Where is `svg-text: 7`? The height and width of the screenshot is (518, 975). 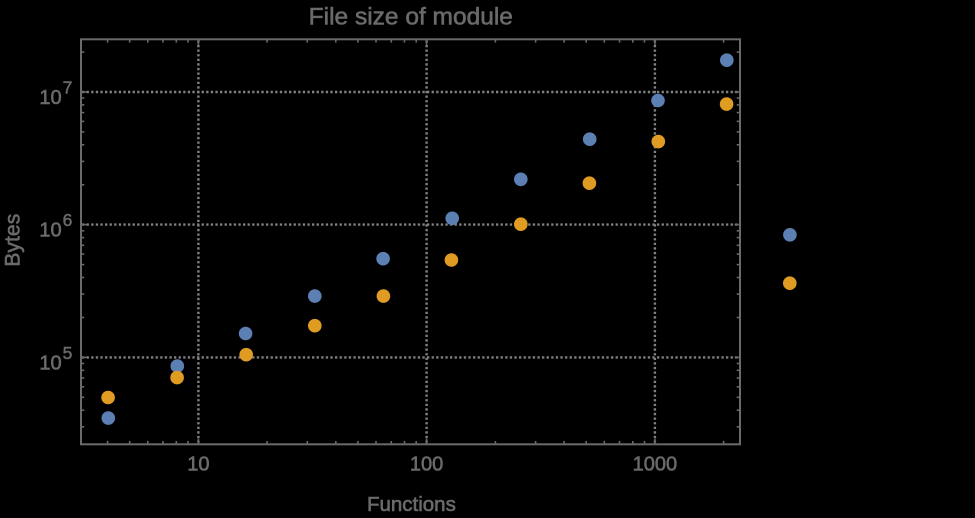 svg-text: 7 is located at coordinates (68, 87).